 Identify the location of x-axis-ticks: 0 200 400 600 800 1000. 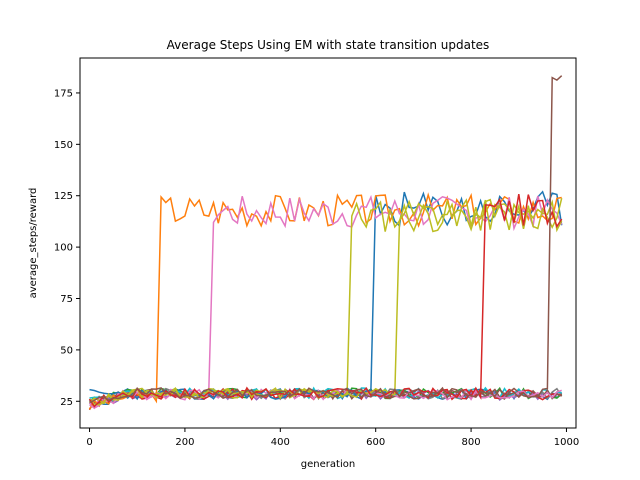
(332, 438).